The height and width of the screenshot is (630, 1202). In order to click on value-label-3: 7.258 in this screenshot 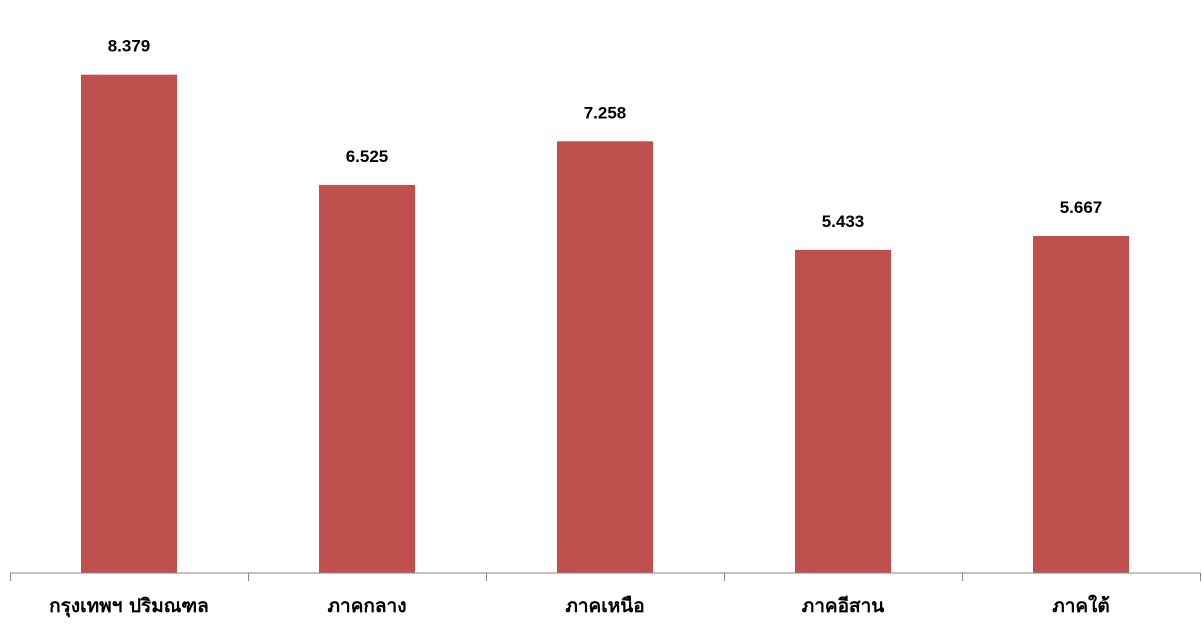, I will do `click(605, 112)`.